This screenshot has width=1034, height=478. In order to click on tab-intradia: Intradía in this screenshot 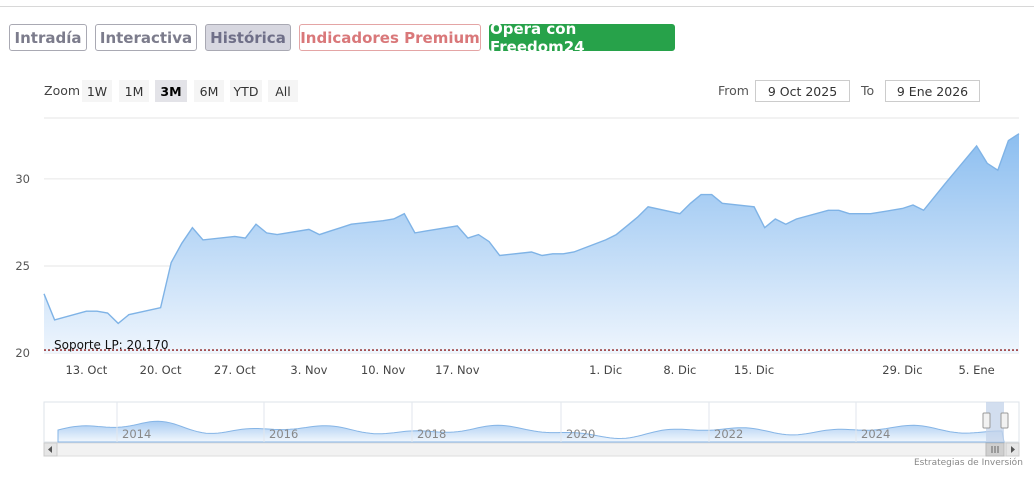, I will do `click(48, 37)`.